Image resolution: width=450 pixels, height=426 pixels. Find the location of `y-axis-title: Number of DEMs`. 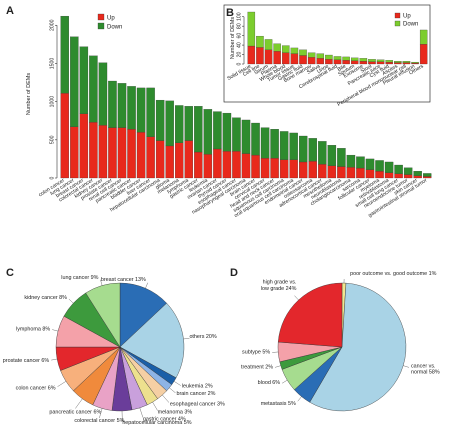

y-axis-title: Number of DEMs is located at coordinates (29, 94).